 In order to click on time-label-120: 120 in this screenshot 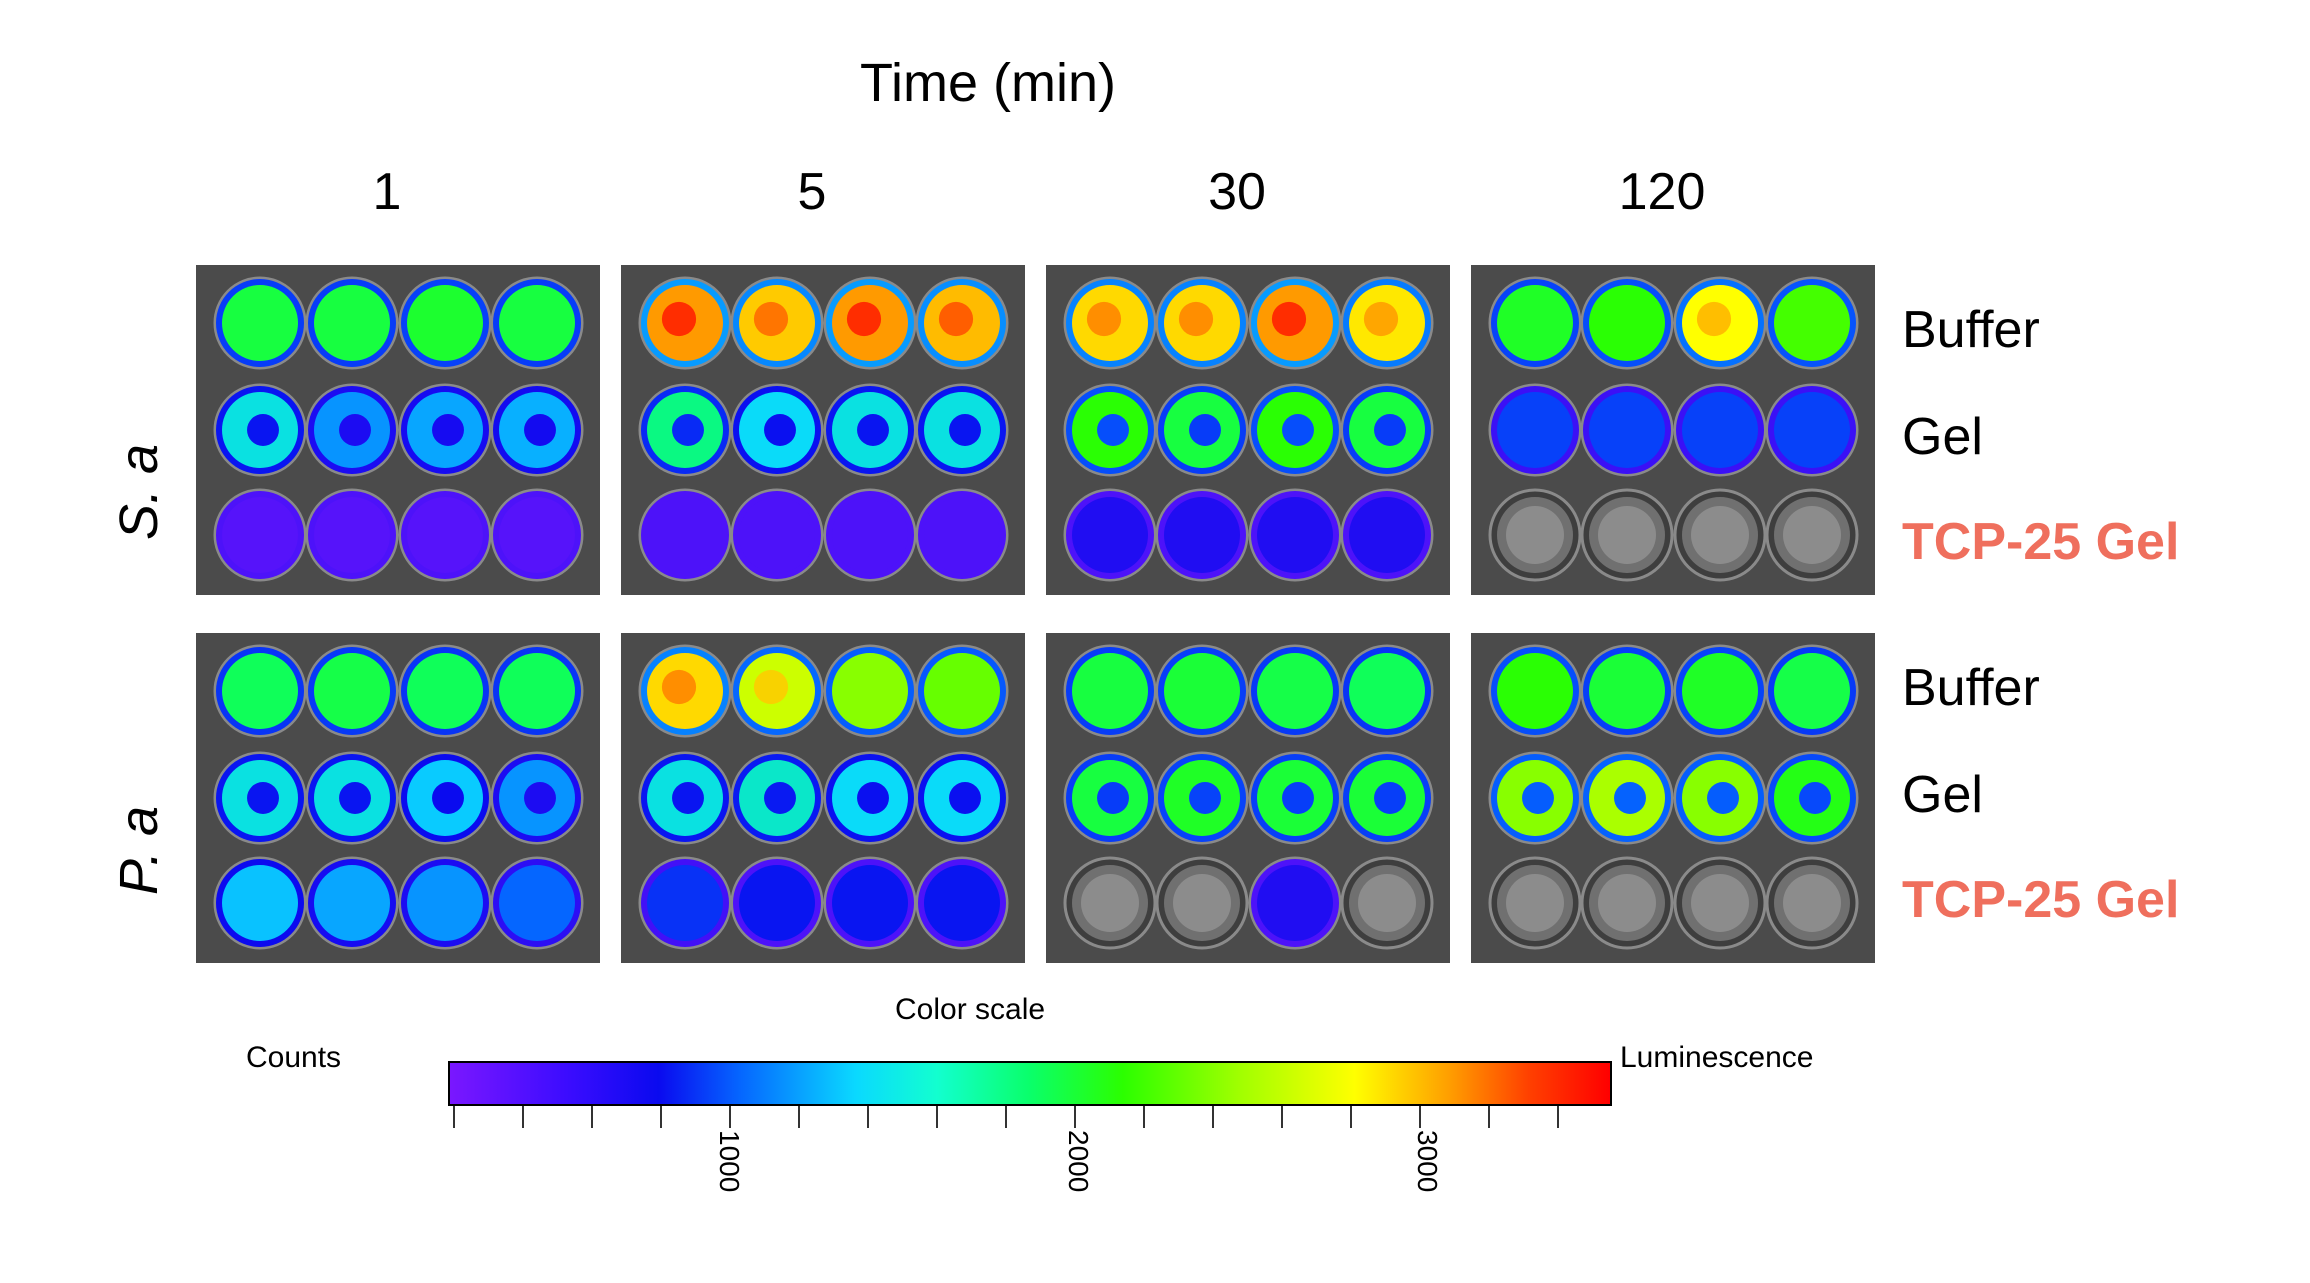, I will do `click(1662, 192)`.